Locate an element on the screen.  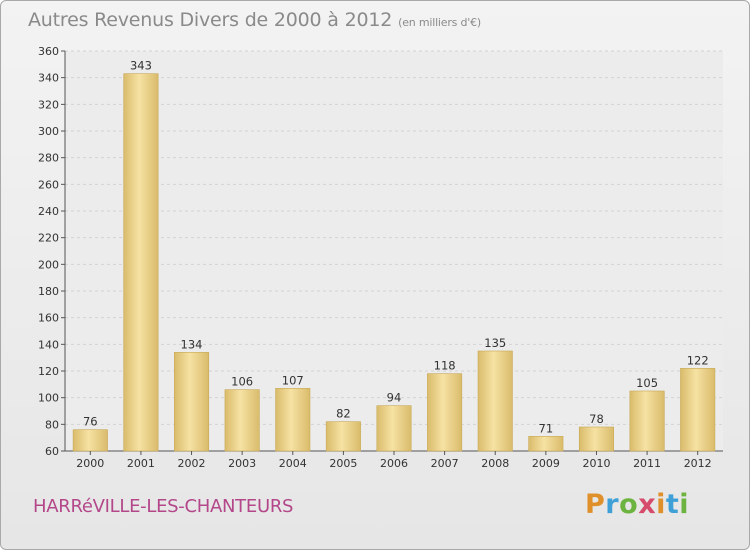
y-tick-label: 120 is located at coordinates (48, 371).